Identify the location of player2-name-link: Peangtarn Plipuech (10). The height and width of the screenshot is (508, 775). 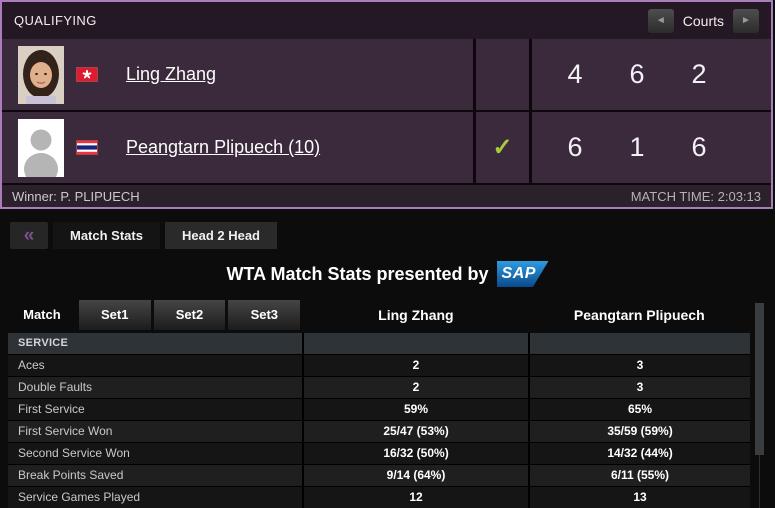
(223, 147).